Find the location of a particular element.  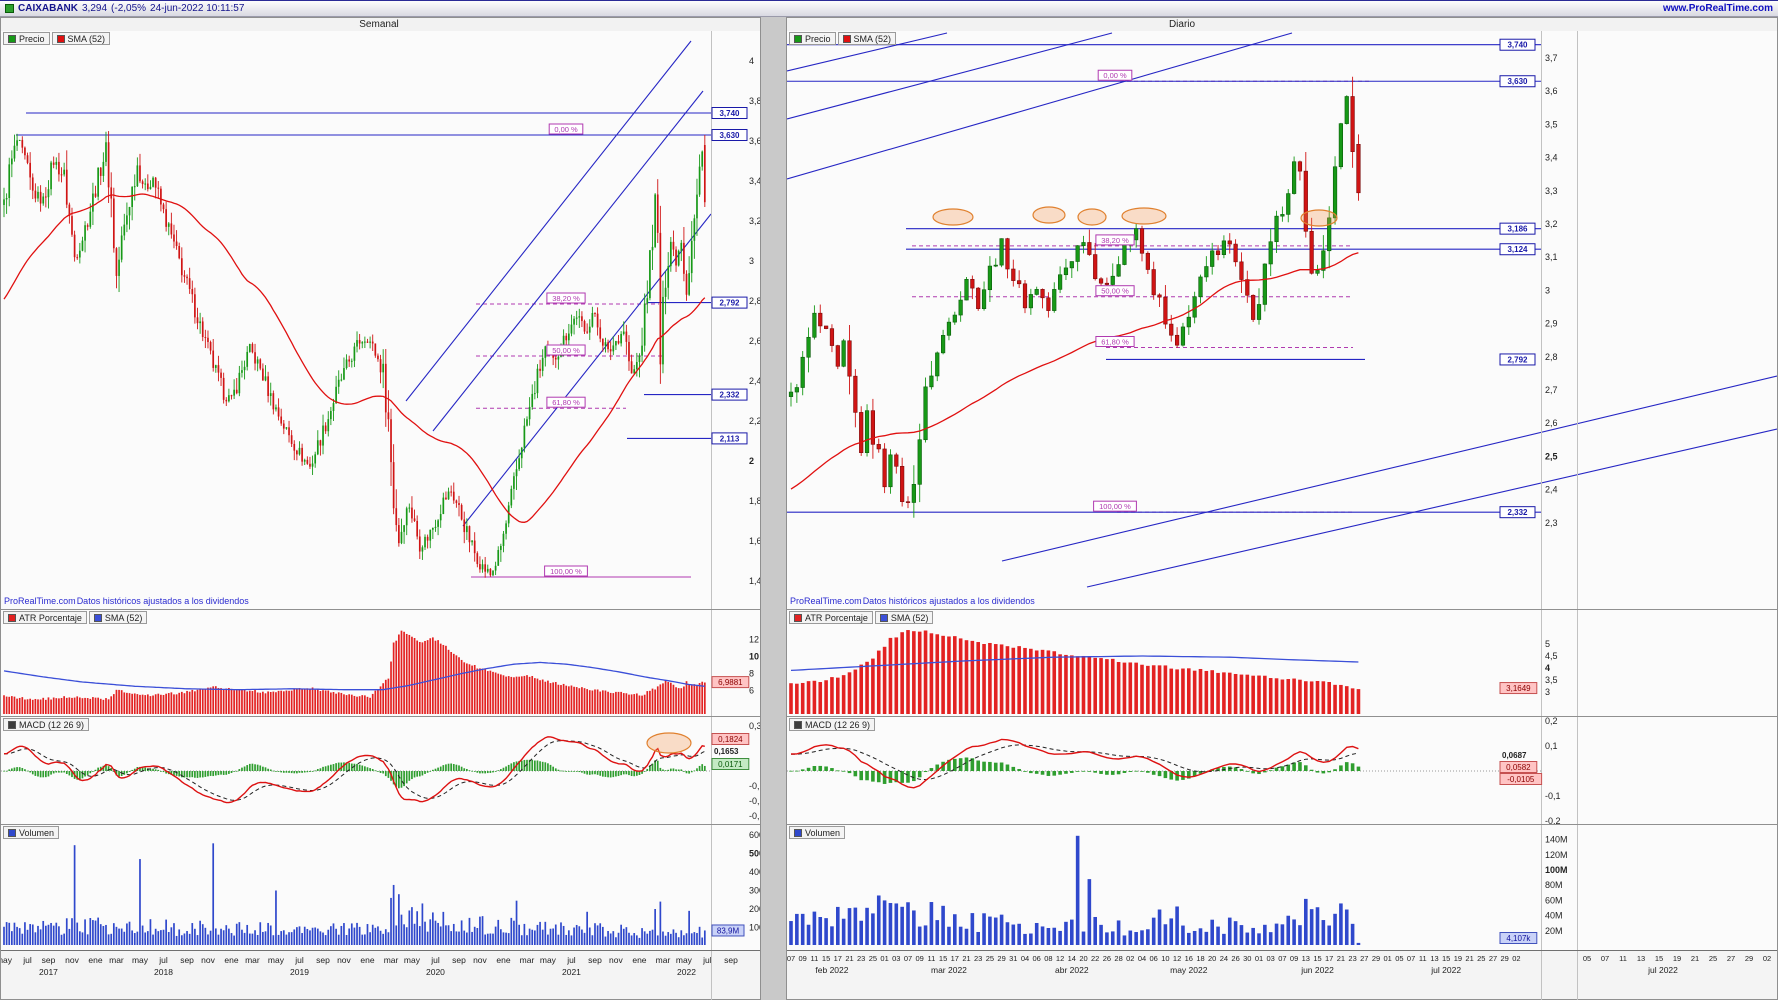

svg-text: 28 is located at coordinates (1118, 958).